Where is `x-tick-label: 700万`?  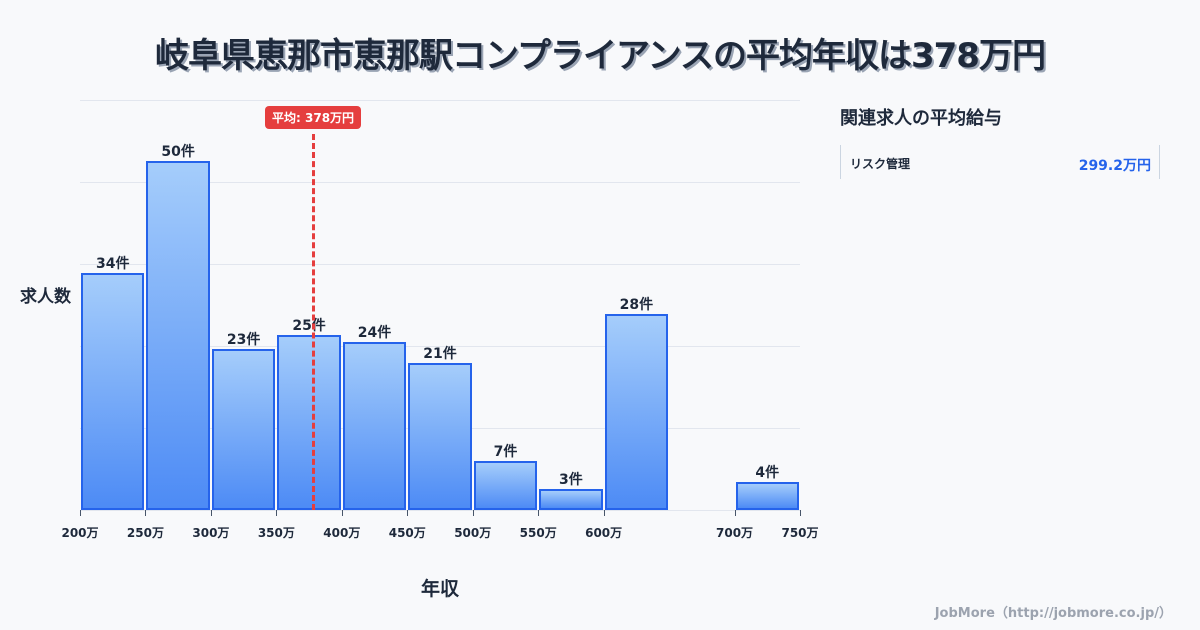 x-tick-label: 700万 is located at coordinates (735, 533).